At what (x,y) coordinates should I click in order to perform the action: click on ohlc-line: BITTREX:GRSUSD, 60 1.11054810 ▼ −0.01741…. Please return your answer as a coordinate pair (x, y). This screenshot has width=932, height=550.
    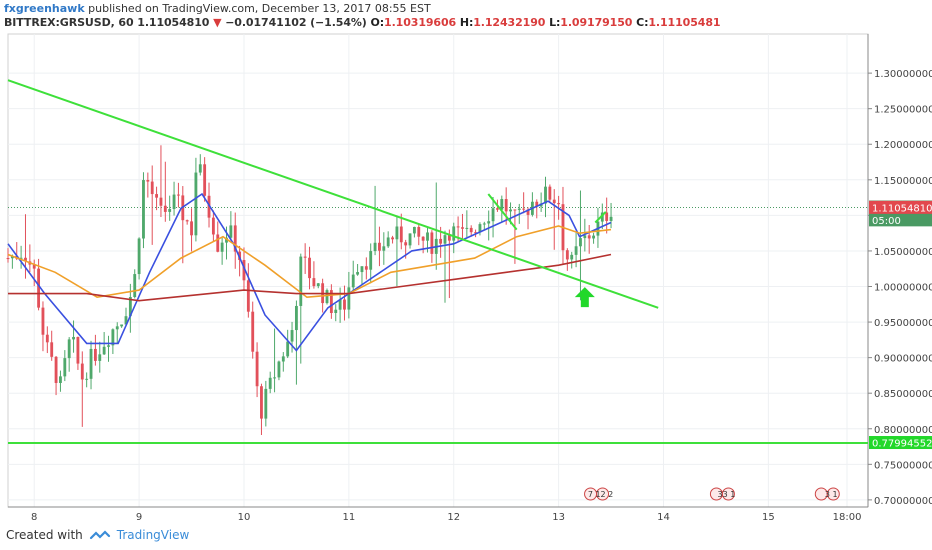
    Looking at the image, I should click on (362, 22).